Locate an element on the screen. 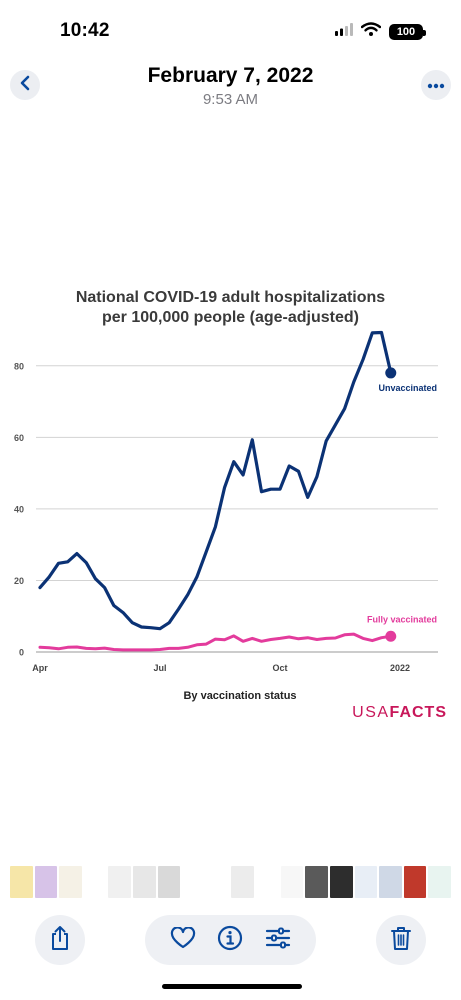 The image size is (461, 1000). back-button is located at coordinates (25, 85).